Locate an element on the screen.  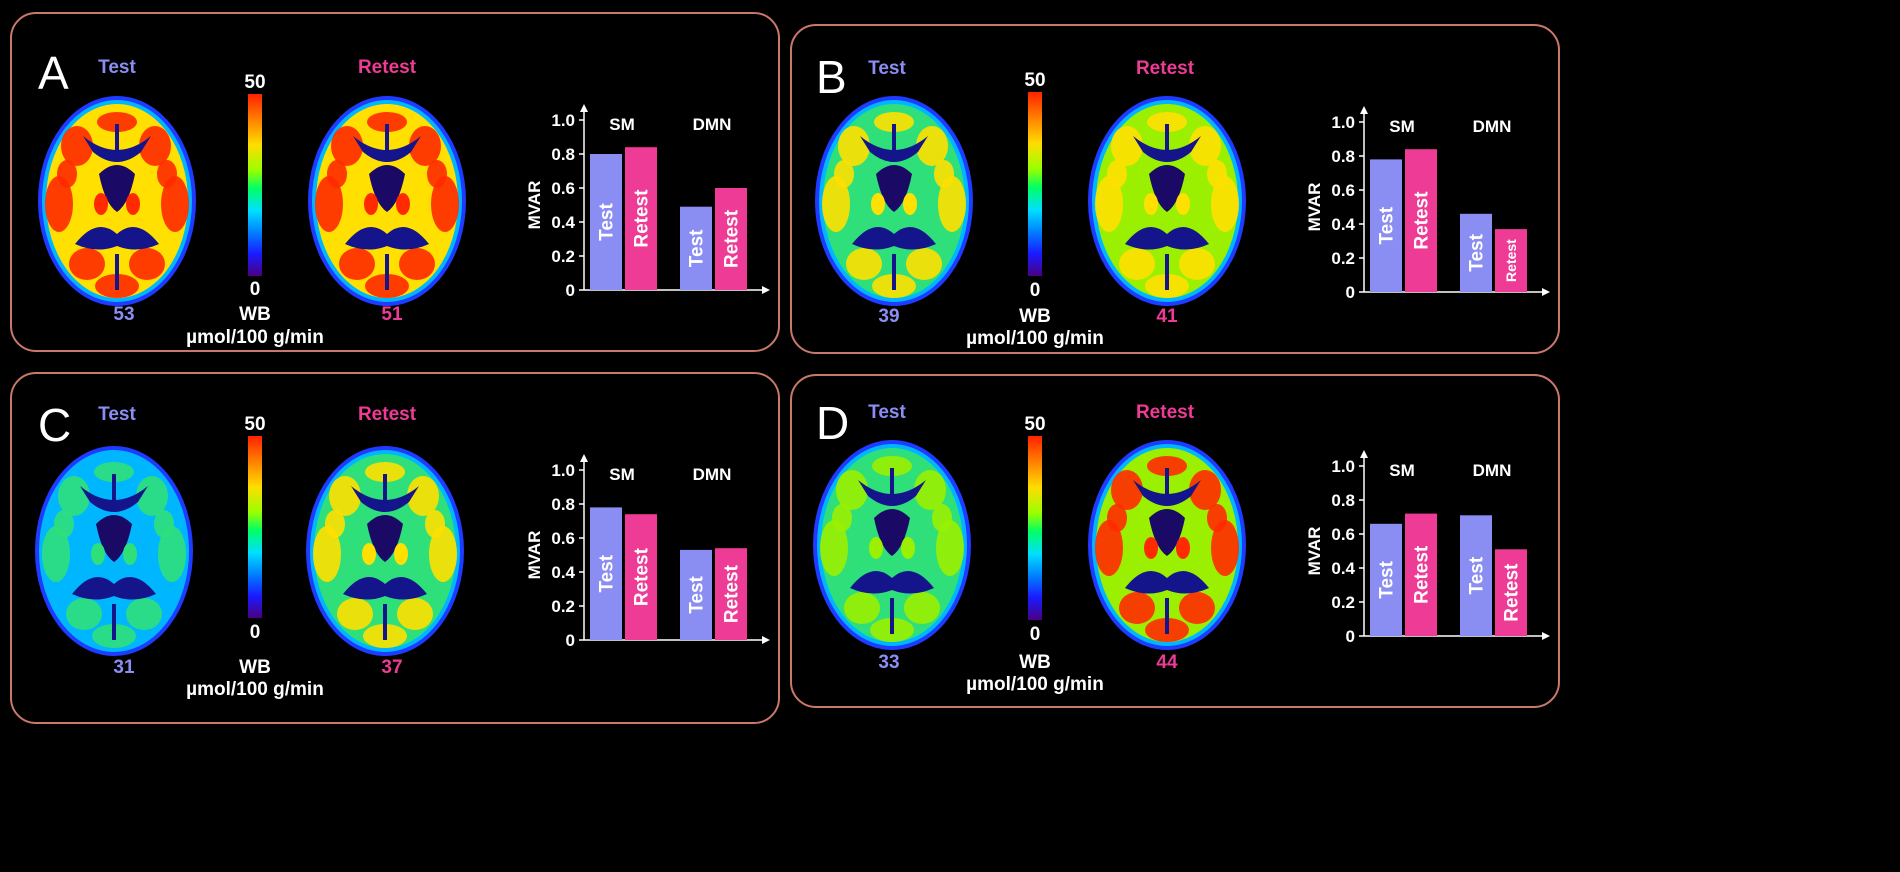
panel-letter: D is located at coordinates (833, 423).